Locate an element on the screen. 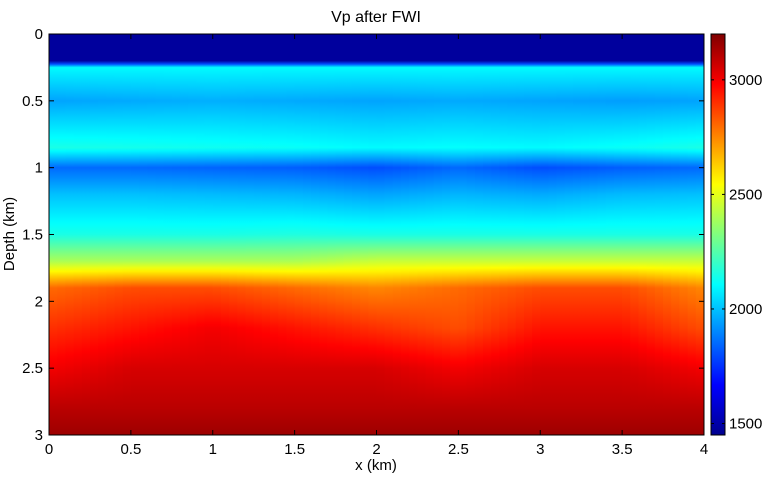 The height and width of the screenshot is (478, 769). colorbar-tick-label: 2000 is located at coordinates (745, 309).